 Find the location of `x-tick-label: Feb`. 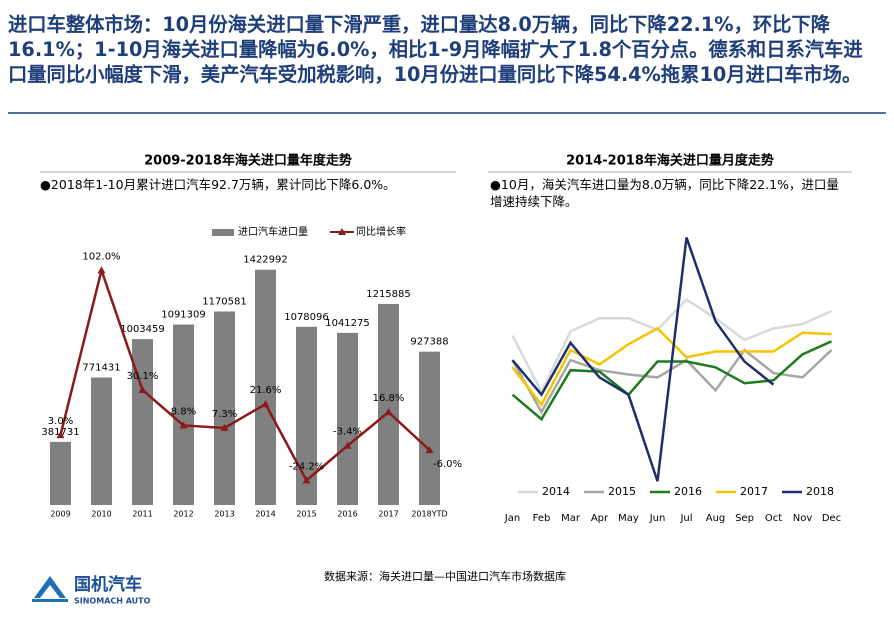

x-tick-label: Feb is located at coordinates (542, 518).